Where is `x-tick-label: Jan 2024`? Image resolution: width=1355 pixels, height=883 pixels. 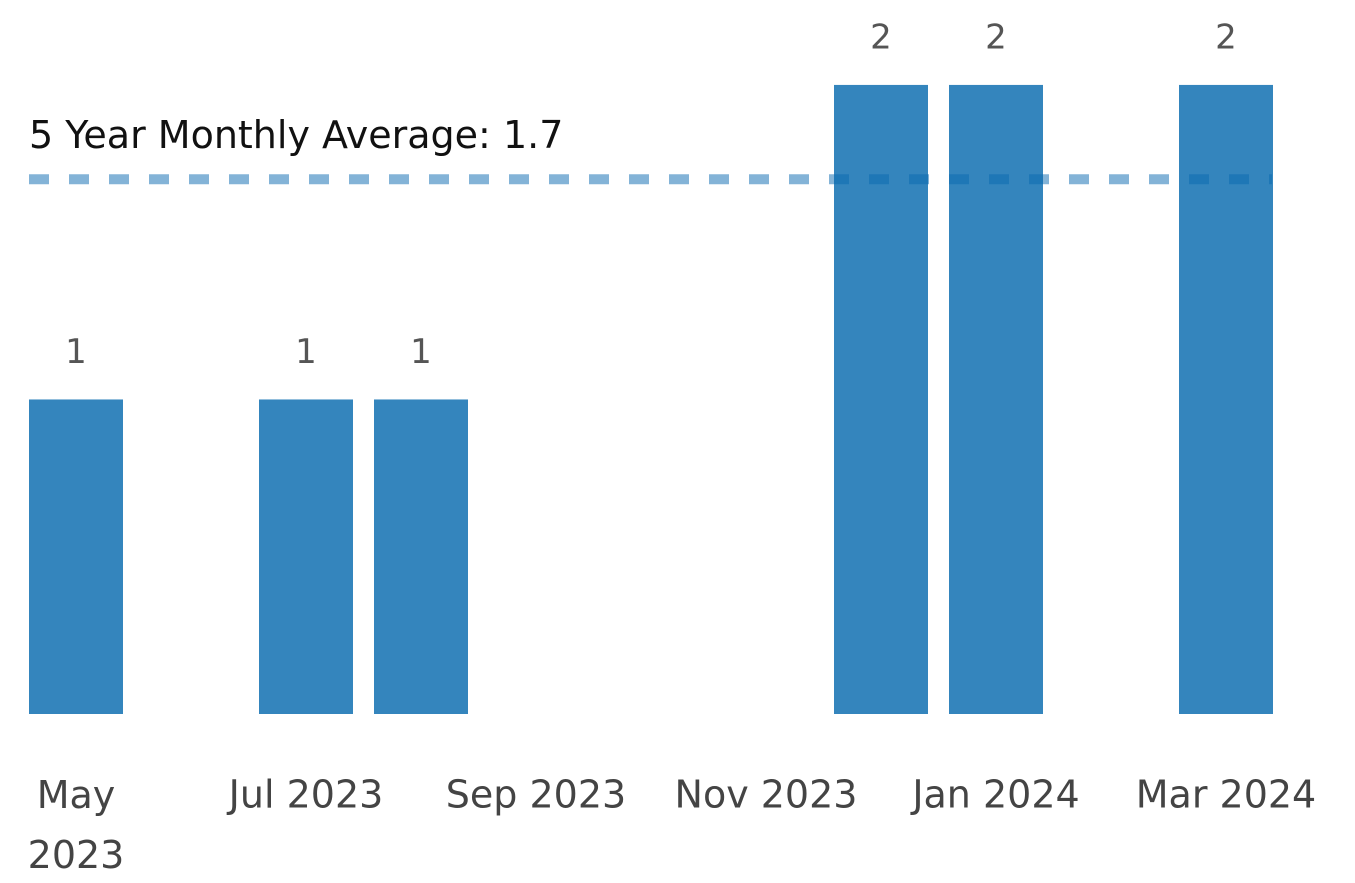
x-tick-label: Jan 2024 is located at coordinates (994, 795).